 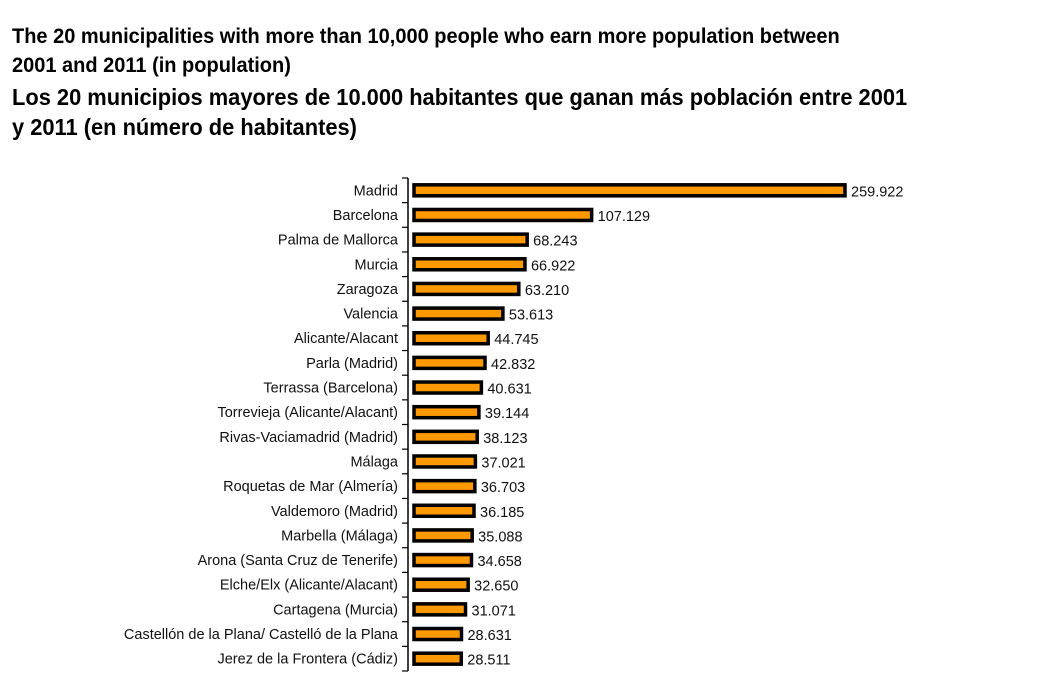 What do you see at coordinates (338, 241) in the screenshot?
I see `category-label: Palma de Mallorca` at bounding box center [338, 241].